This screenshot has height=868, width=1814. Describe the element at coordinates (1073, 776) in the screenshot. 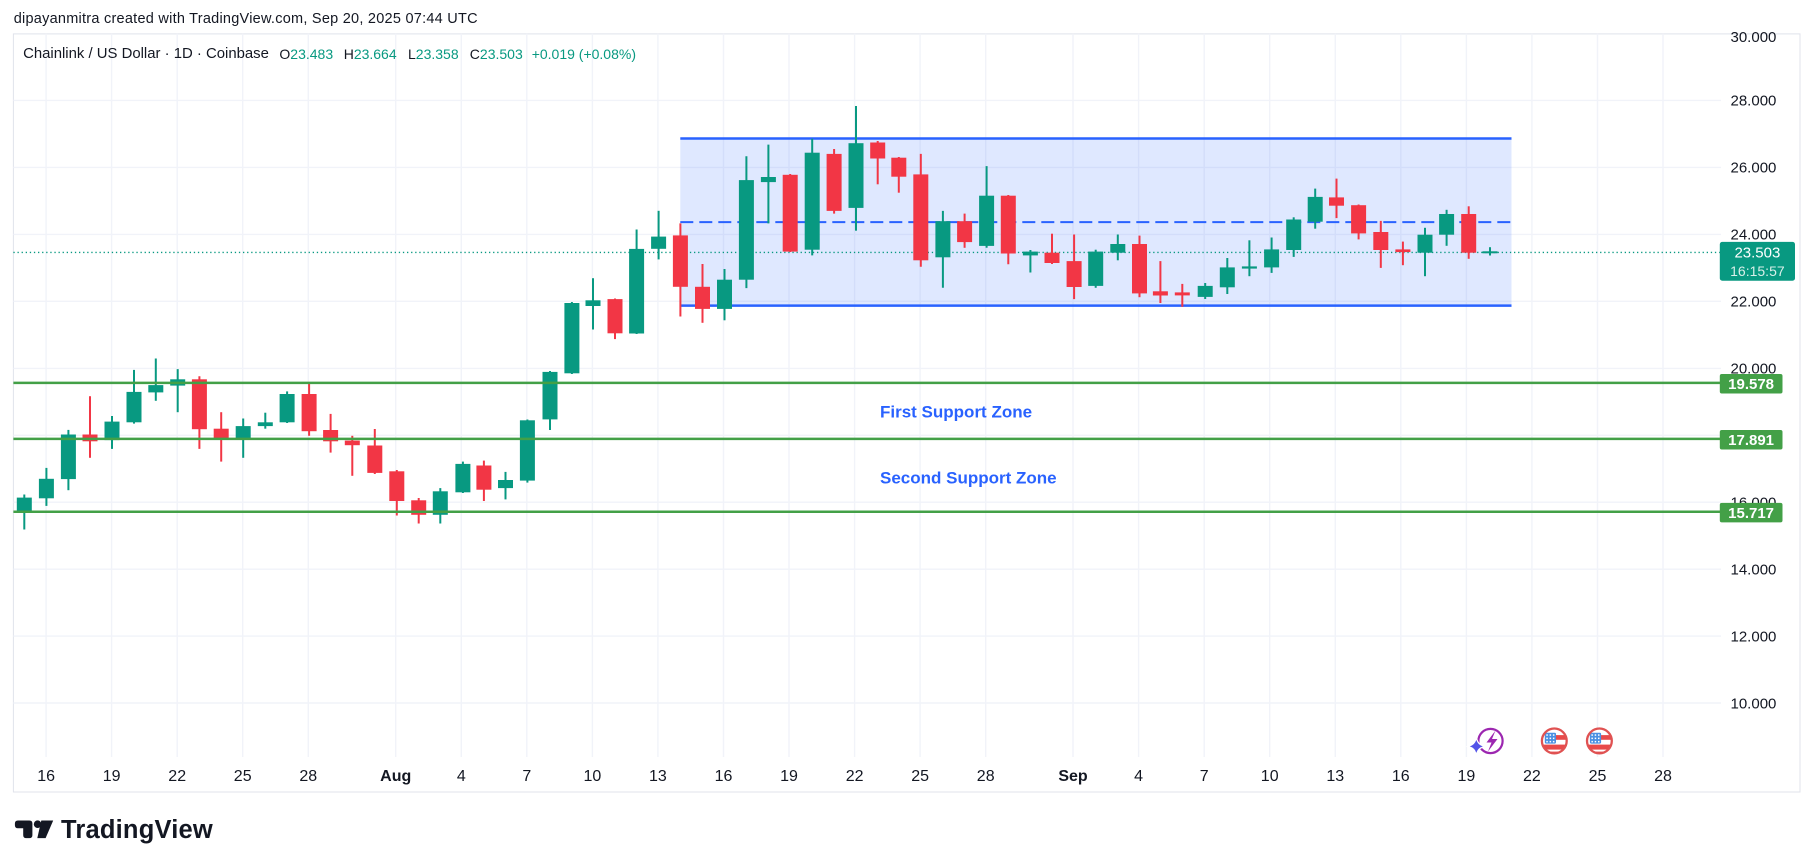

I see `svg-text: Sep` at that location.